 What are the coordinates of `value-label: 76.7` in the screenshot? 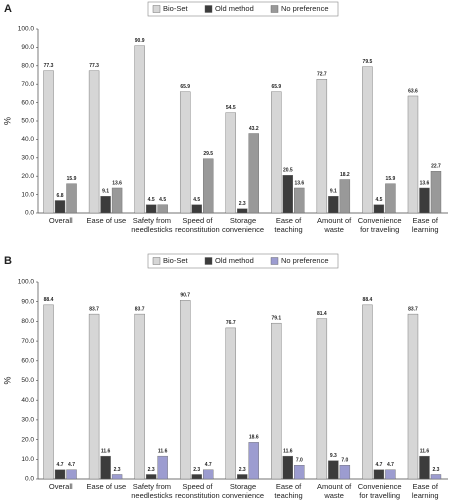 It's located at (231, 323).